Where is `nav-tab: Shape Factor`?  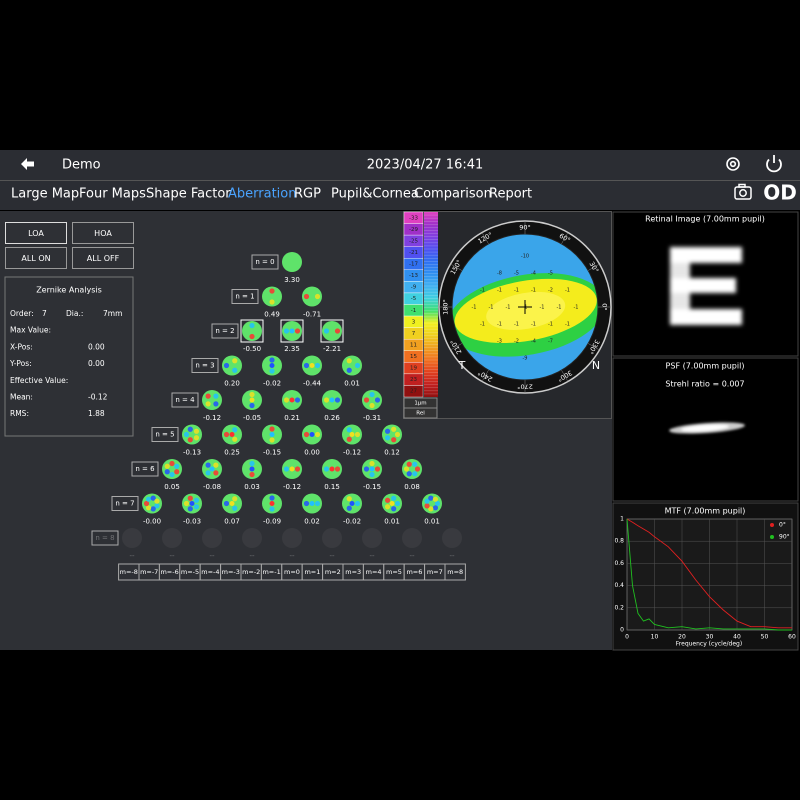
nav-tab: Shape Factor is located at coordinates (188, 194).